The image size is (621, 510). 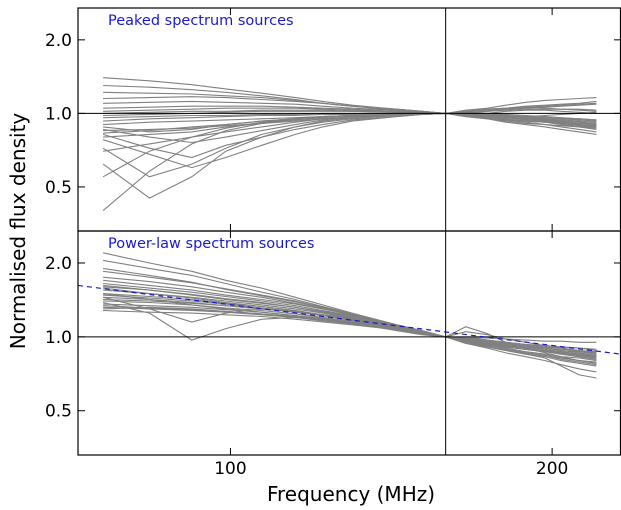 I want to click on power-law-fit-line, so click(x=349, y=319).